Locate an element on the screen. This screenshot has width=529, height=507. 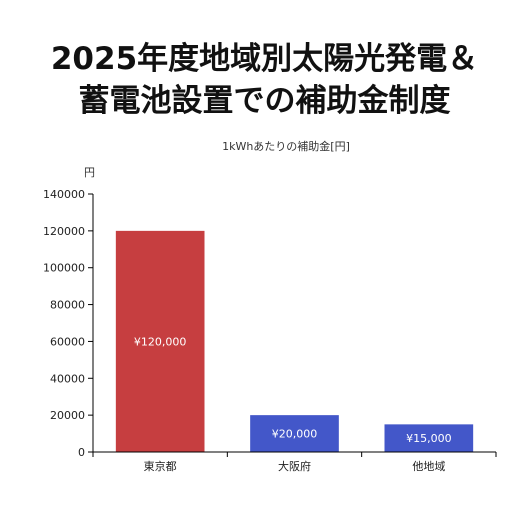
y-tick-label: 120000 is located at coordinates (64, 231).